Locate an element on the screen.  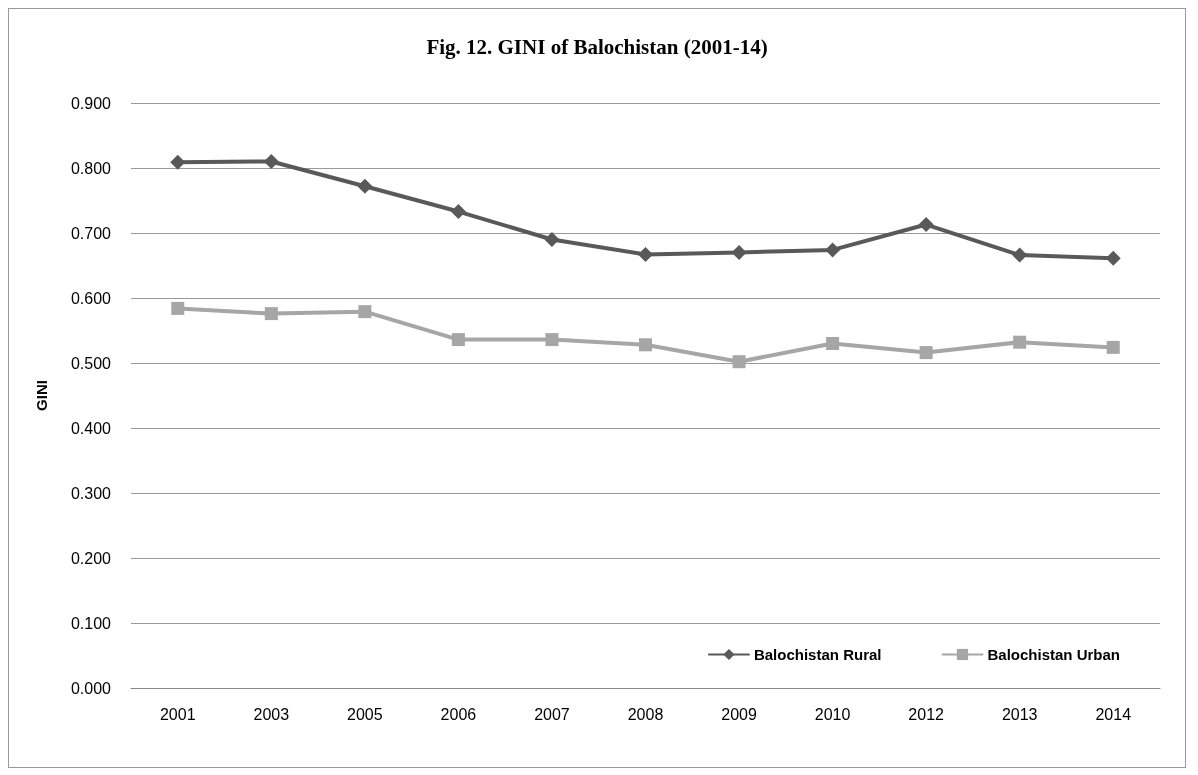
x-tick-label: 2012 is located at coordinates (926, 714).